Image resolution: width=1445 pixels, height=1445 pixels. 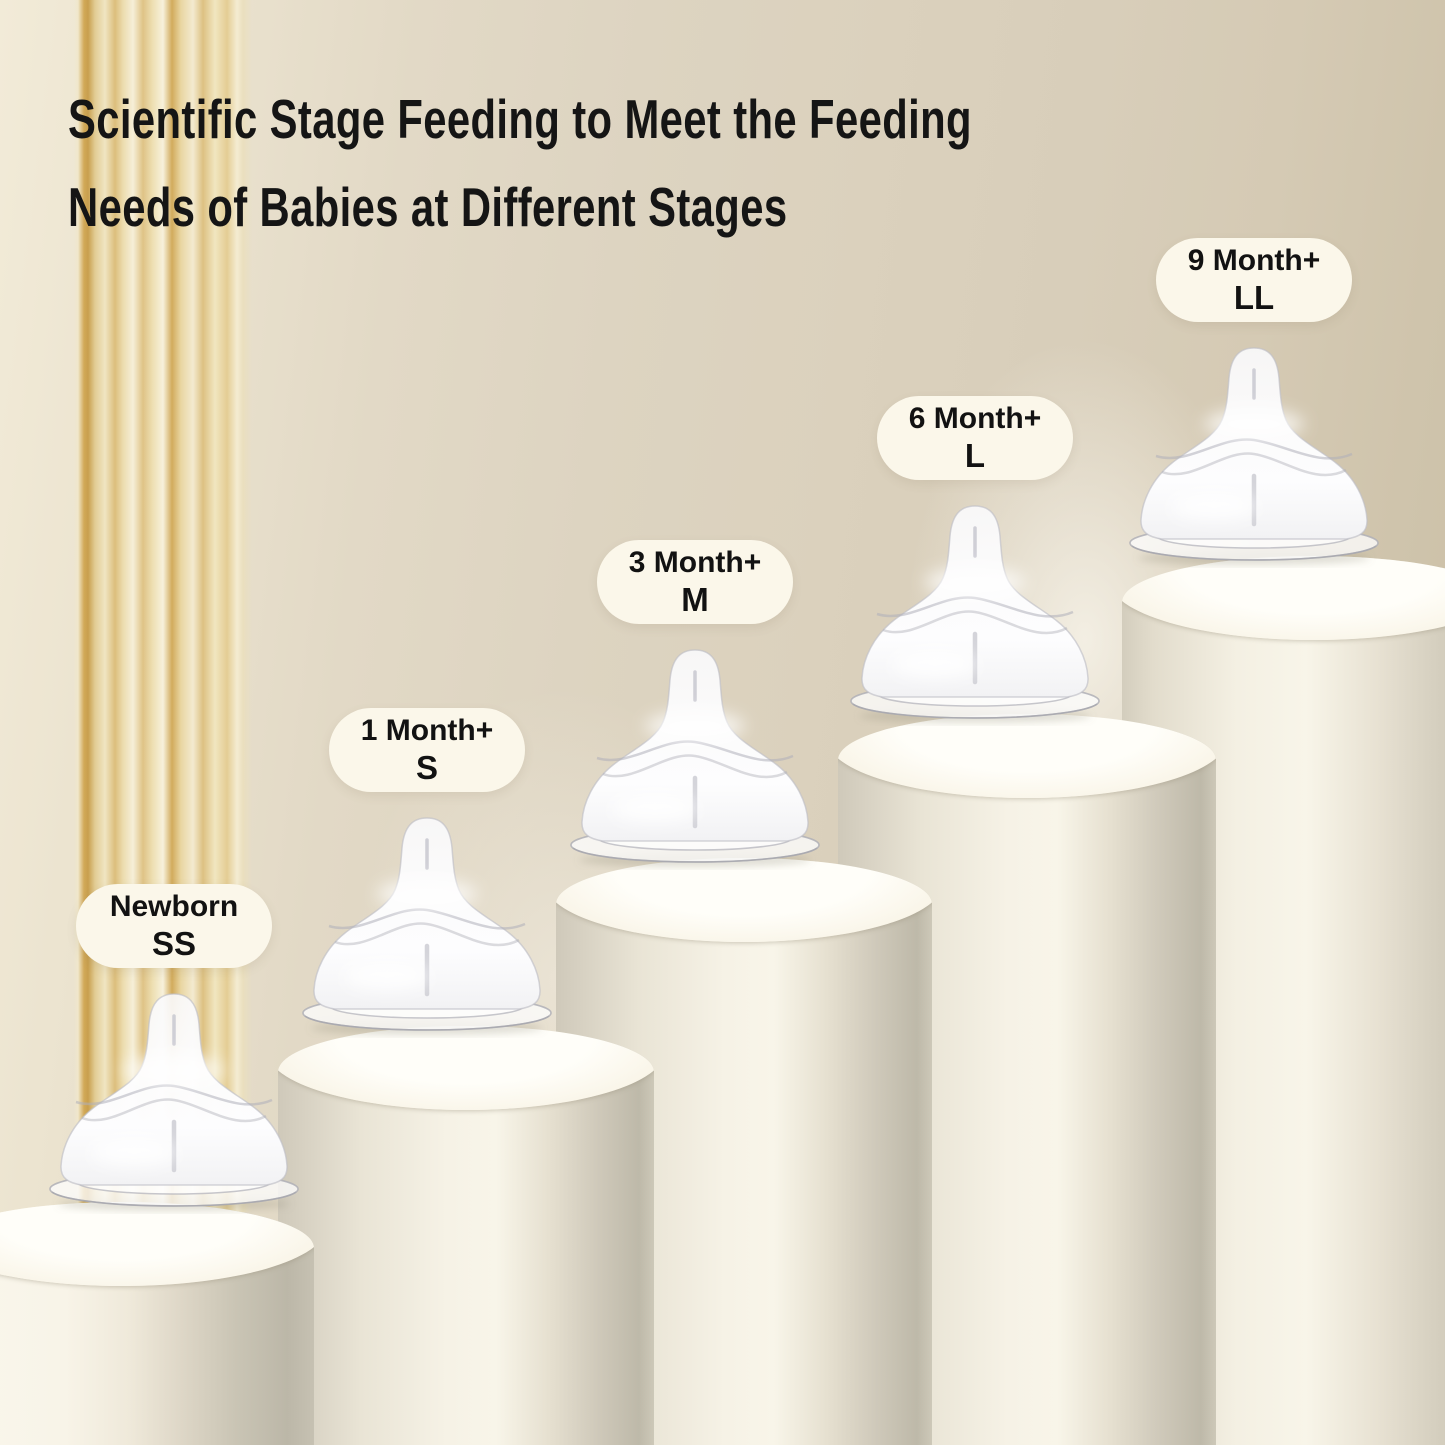 I want to click on stage-size-label: M, so click(x=695, y=599).